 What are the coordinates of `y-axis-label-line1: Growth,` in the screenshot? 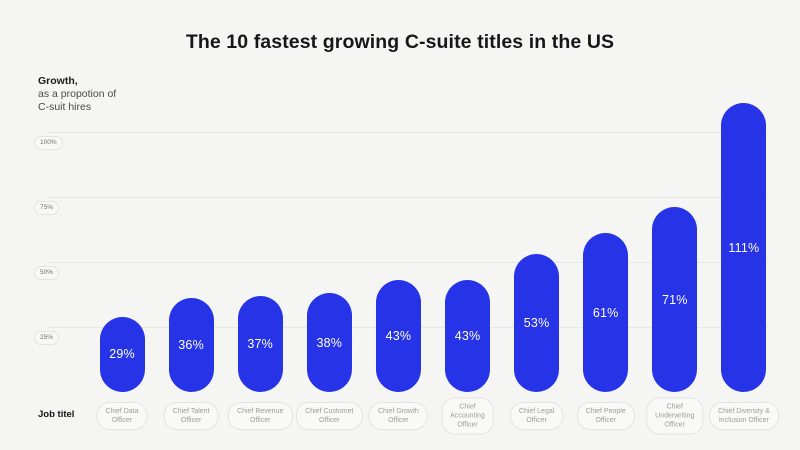 It's located at (58, 81).